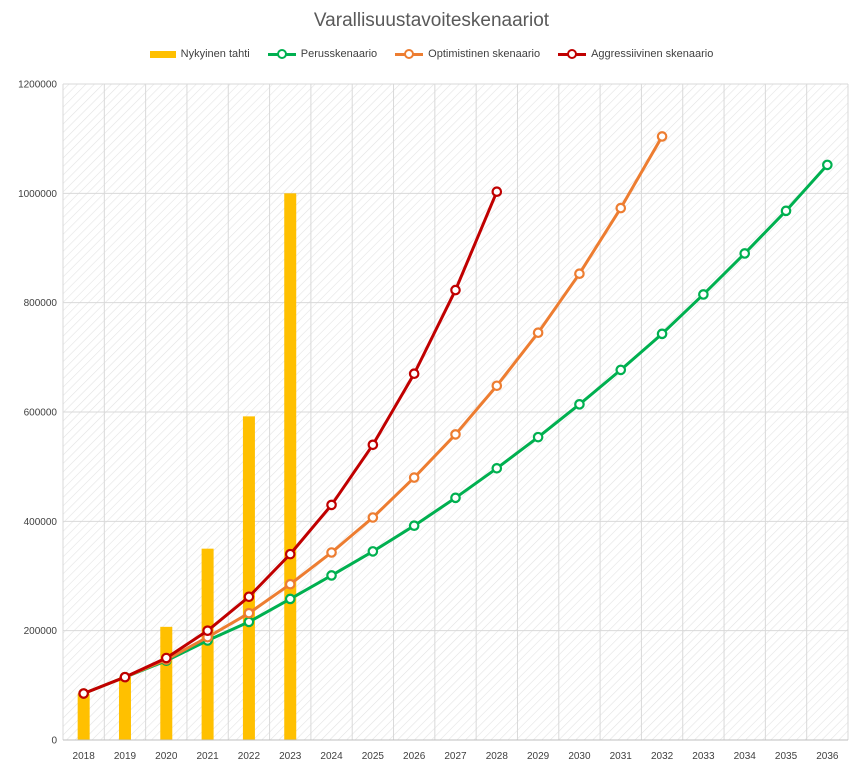  Describe the element at coordinates (745, 756) in the screenshot. I see `x-tick-label: 2034` at that location.